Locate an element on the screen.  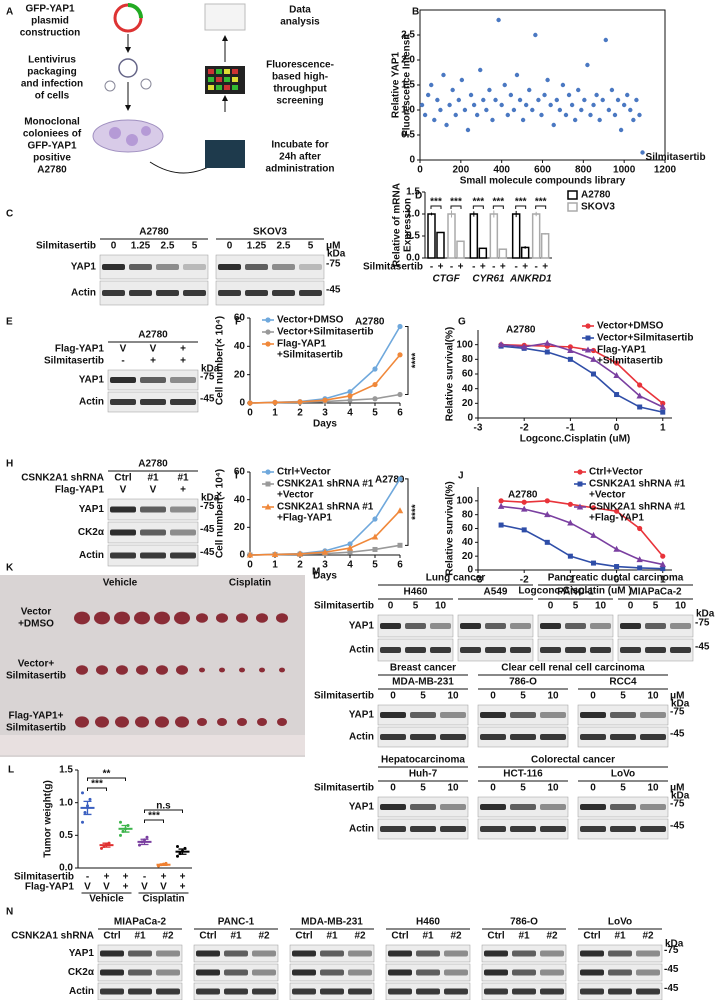
kda-label: kDa is located at coordinates (680, 704).